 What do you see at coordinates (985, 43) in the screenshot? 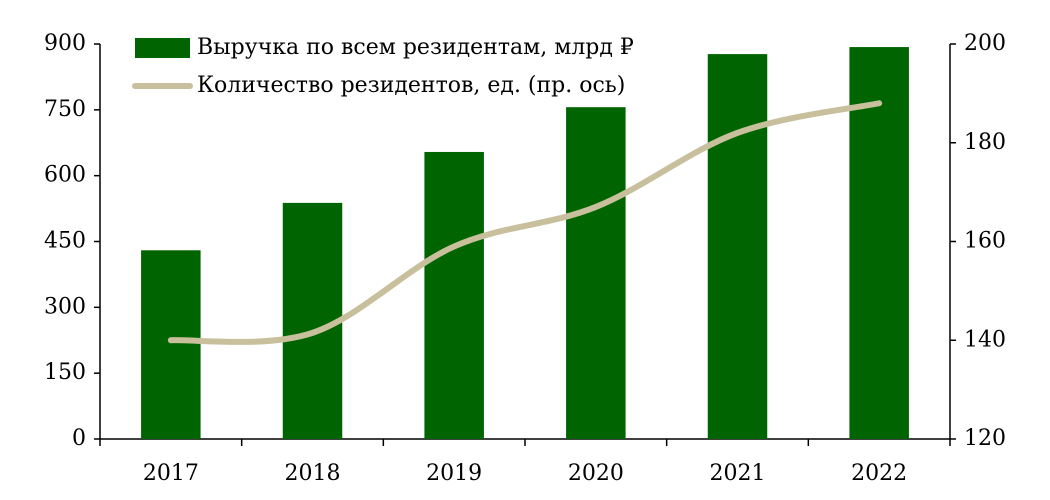
I see `y2-tick-label: 200` at bounding box center [985, 43].